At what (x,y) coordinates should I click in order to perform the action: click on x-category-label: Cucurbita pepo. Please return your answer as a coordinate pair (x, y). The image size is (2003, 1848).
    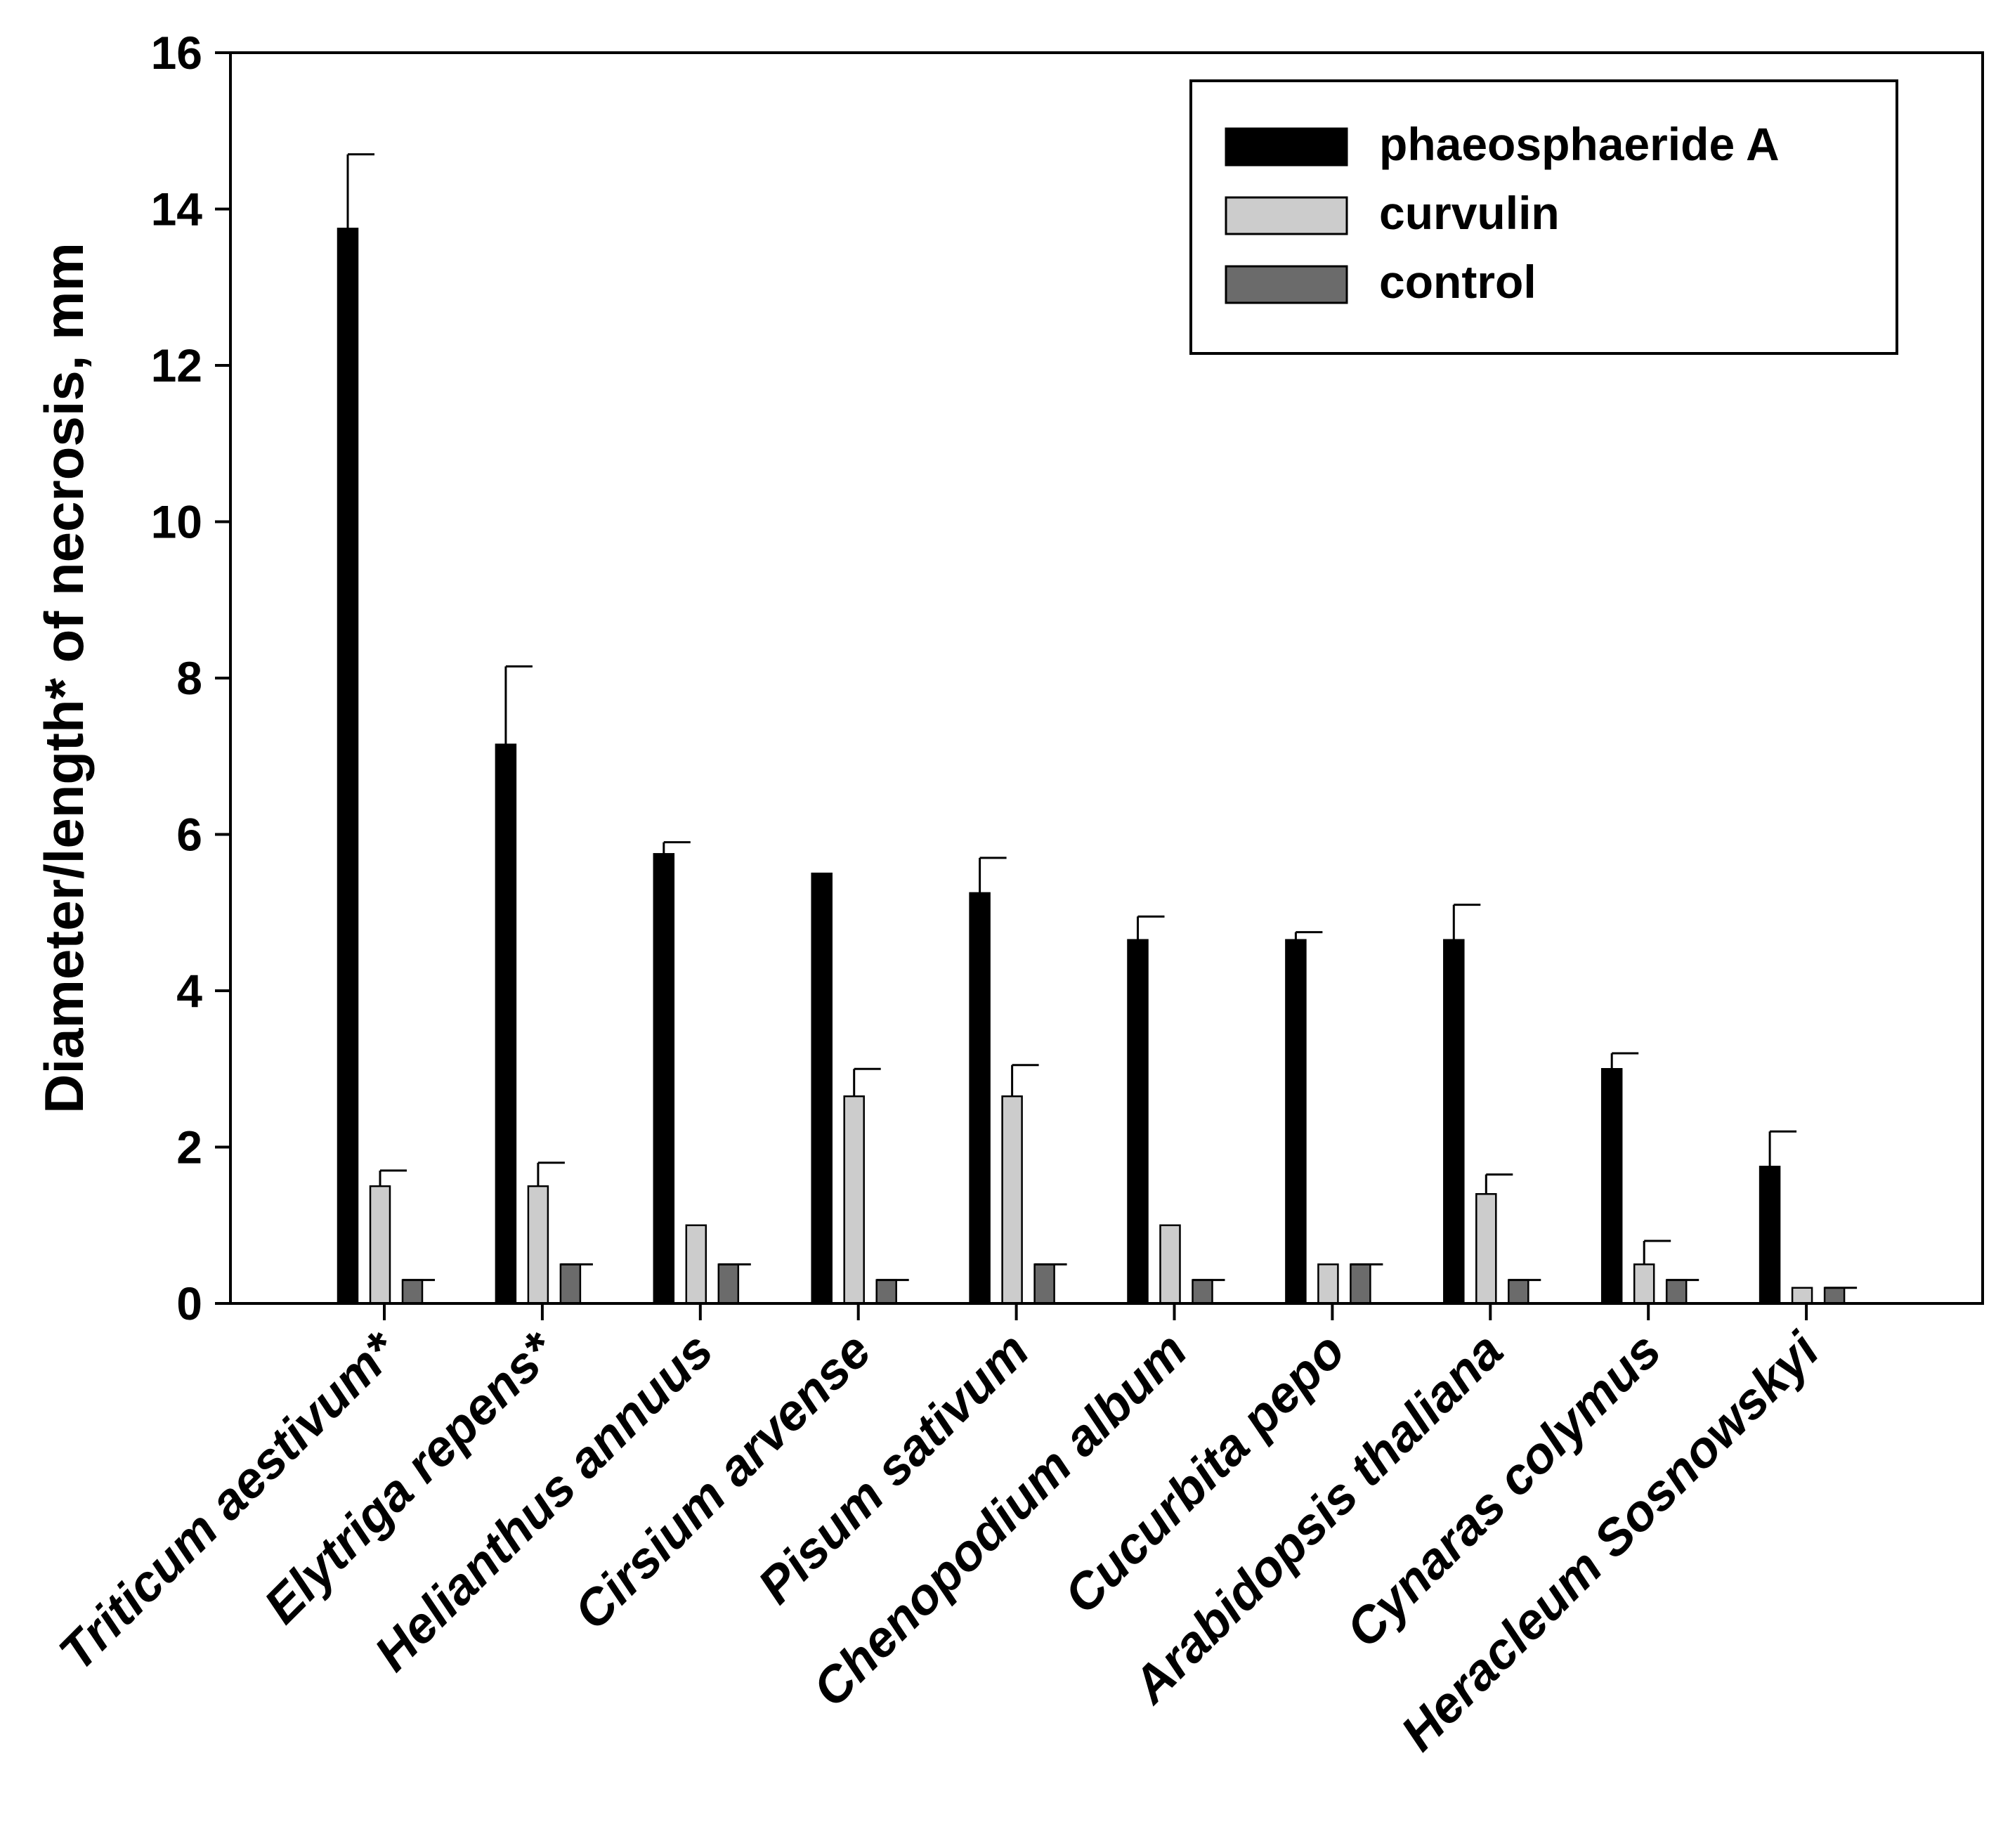
    Looking at the image, I should click on (1205, 1473).